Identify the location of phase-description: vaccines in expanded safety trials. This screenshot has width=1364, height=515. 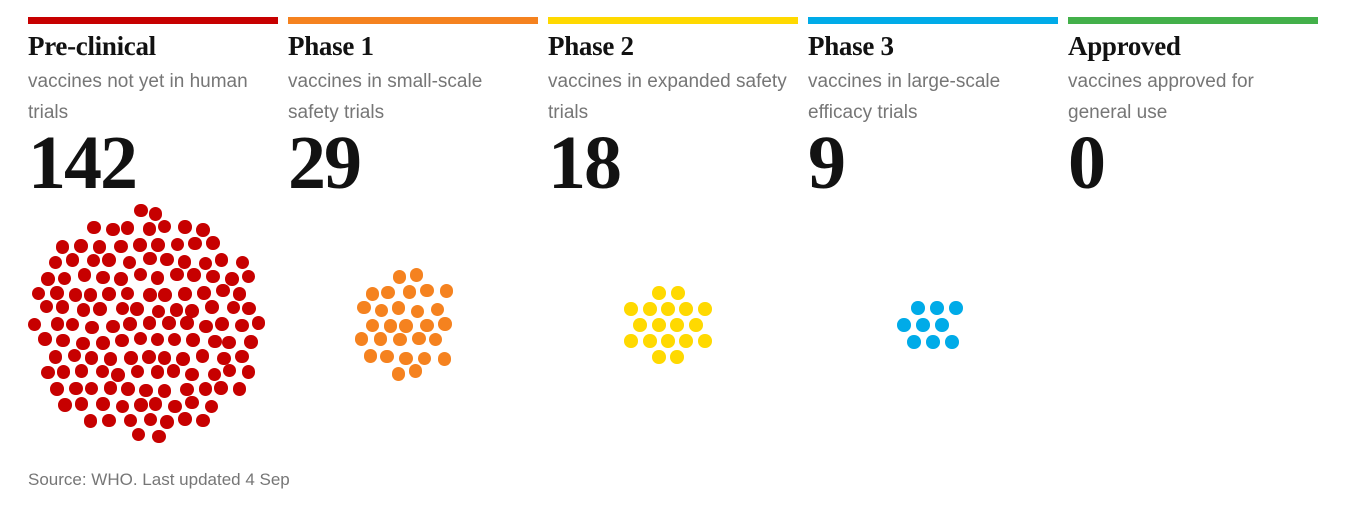
(667, 97).